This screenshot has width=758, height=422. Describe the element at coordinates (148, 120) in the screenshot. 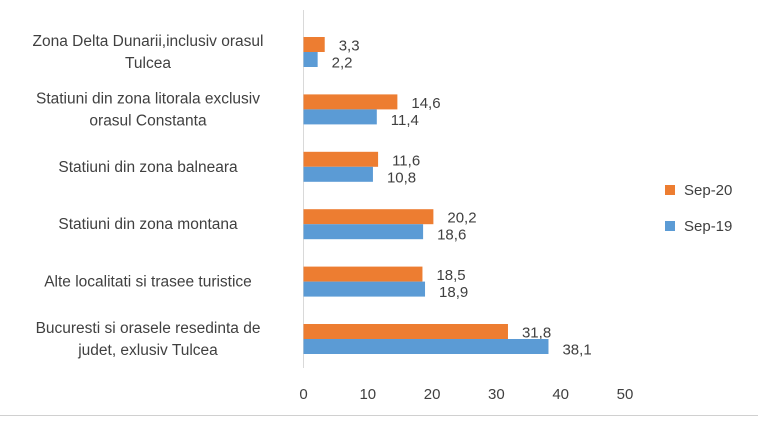

I see `category-label: orasul Constanta` at that location.